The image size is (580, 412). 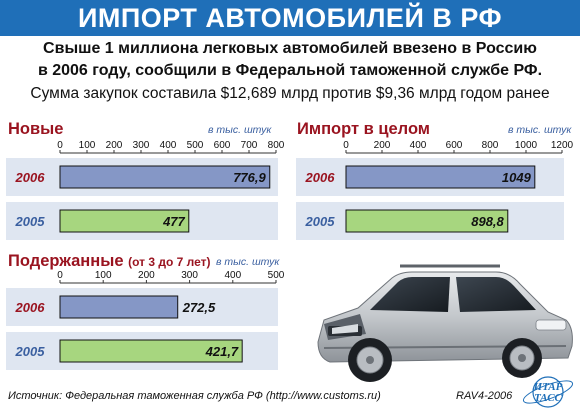 I want to click on chart-used-title-text: Подержанные, so click(x=66, y=261).